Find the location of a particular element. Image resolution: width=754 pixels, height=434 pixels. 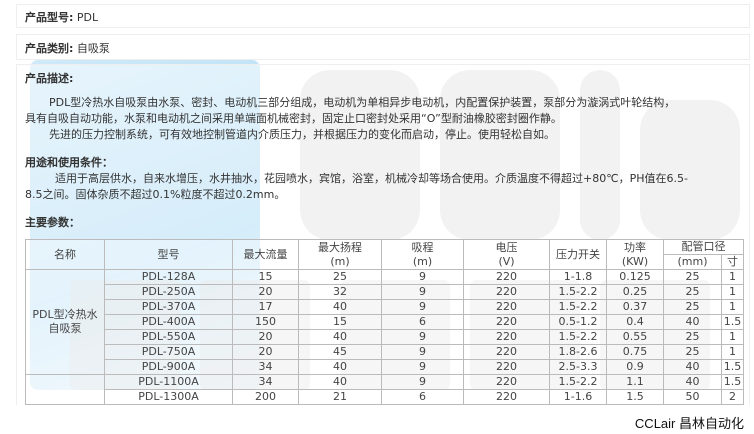

header-switch: 压力开关 is located at coordinates (578, 254).